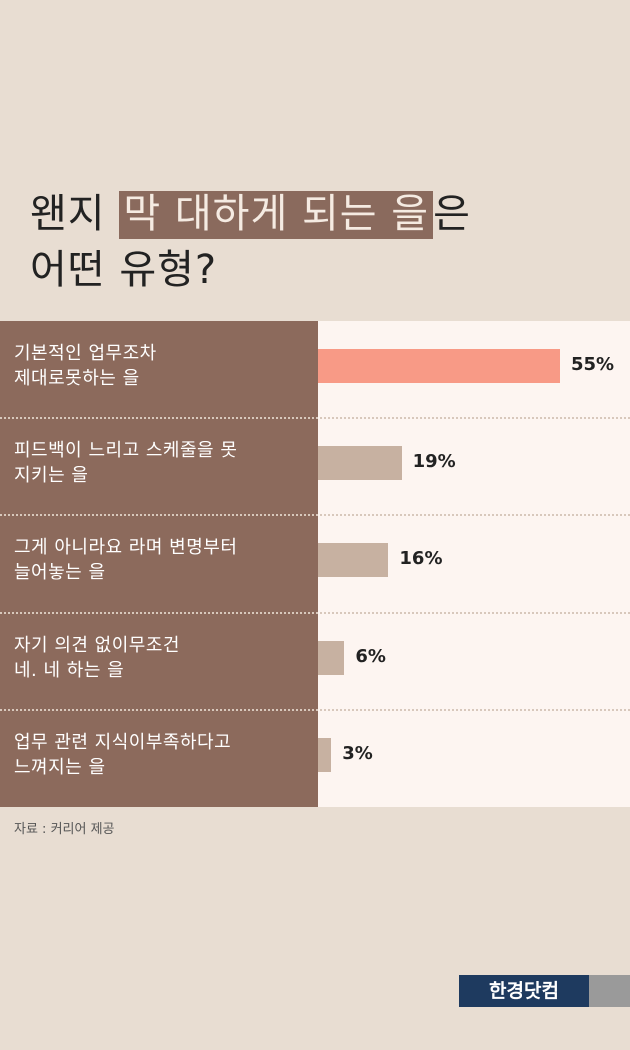  Describe the element at coordinates (51, 476) in the screenshot. I see `category-label-line: 지키는 을` at that location.